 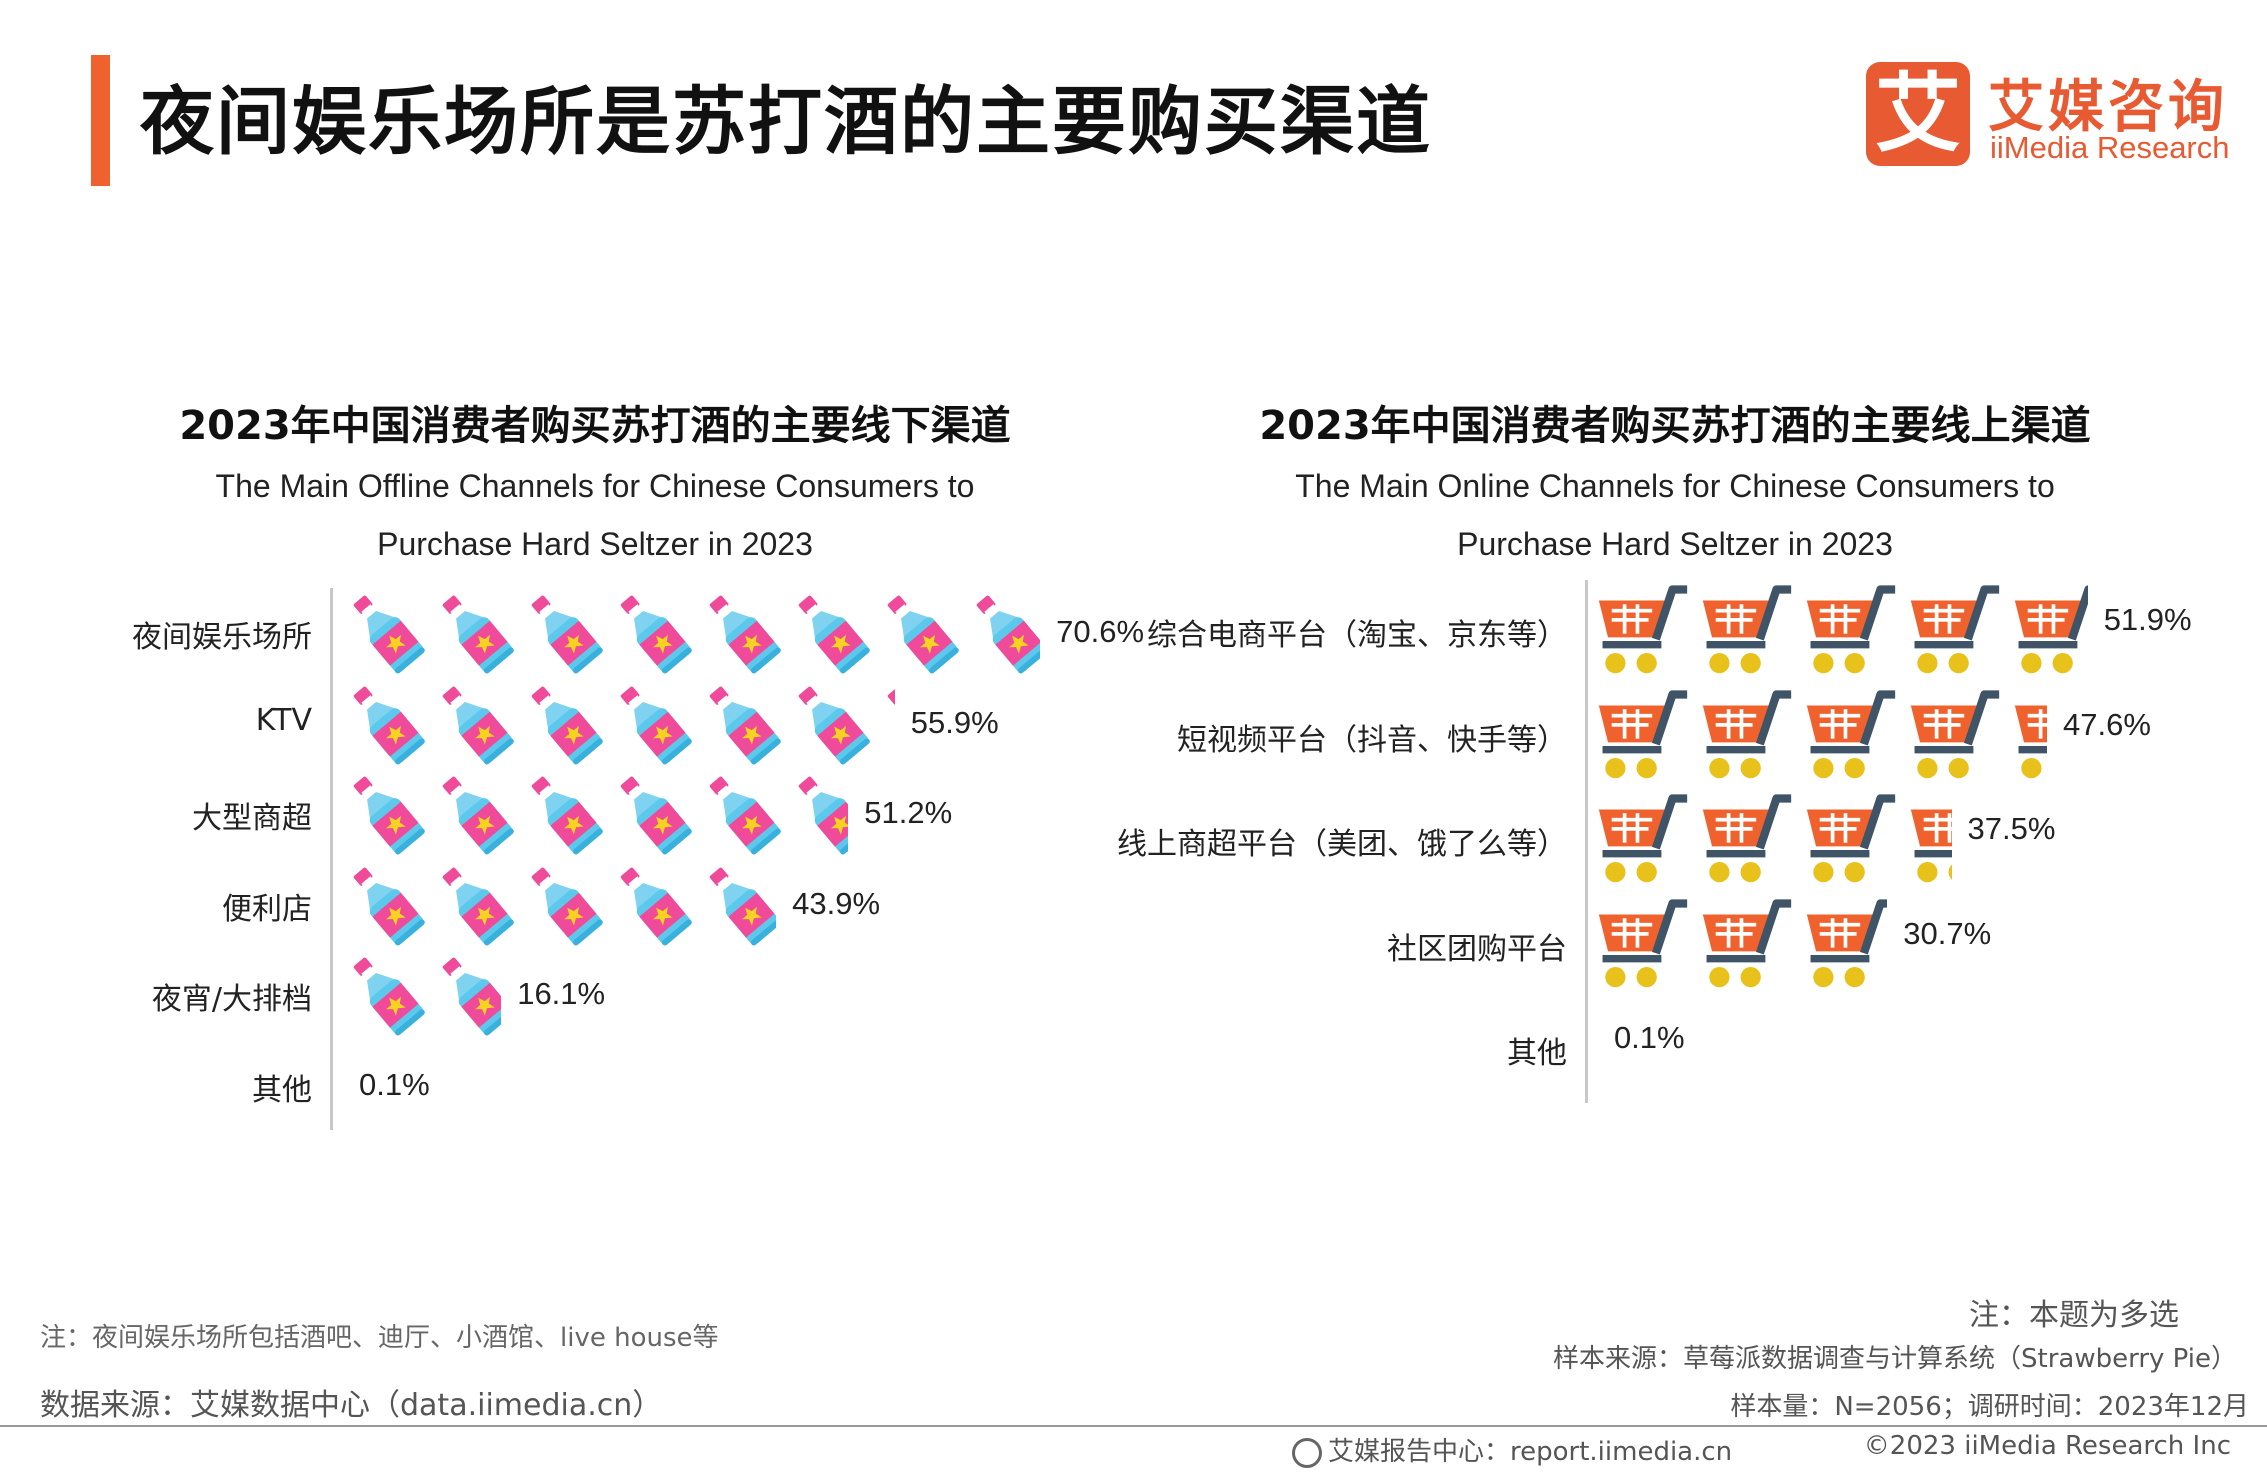 I want to click on note-multiple-choice: 注：本题为多选, so click(x=2074, y=1315).